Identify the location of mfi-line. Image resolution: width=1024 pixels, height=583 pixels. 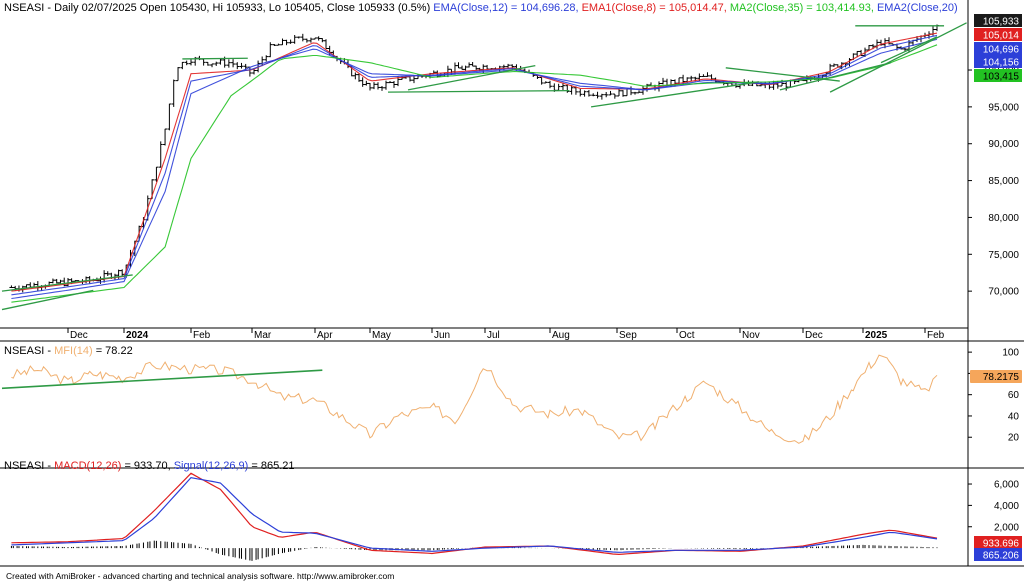
(474, 399).